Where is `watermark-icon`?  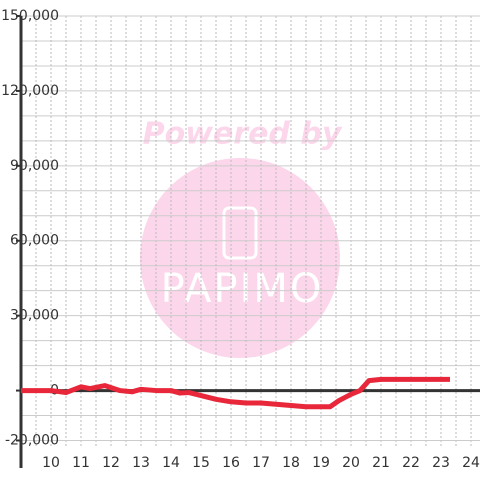
watermark-icon is located at coordinates (240, 233).